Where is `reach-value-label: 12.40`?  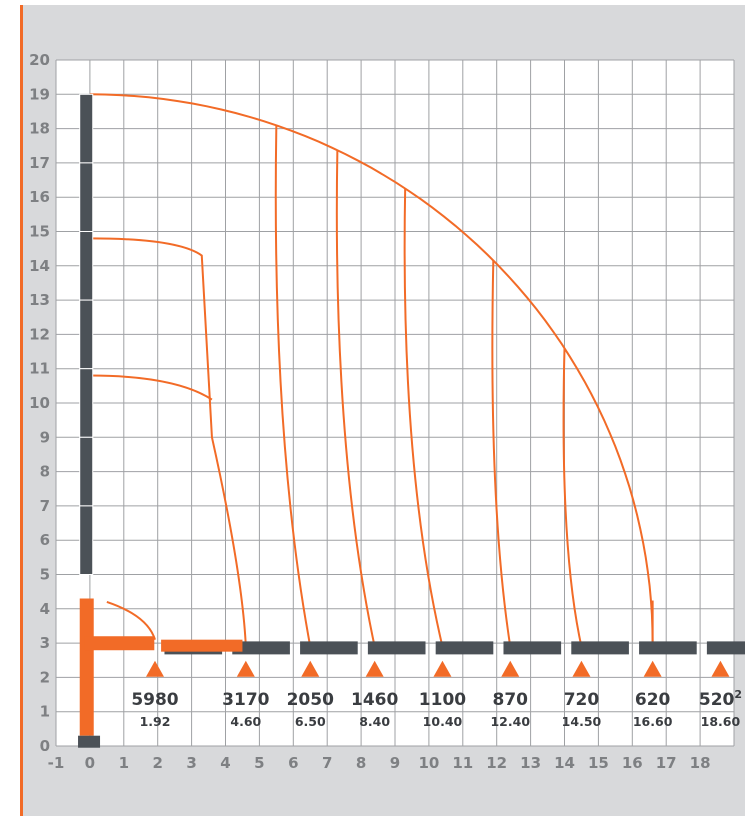 reach-value-label: 12.40 is located at coordinates (510, 721).